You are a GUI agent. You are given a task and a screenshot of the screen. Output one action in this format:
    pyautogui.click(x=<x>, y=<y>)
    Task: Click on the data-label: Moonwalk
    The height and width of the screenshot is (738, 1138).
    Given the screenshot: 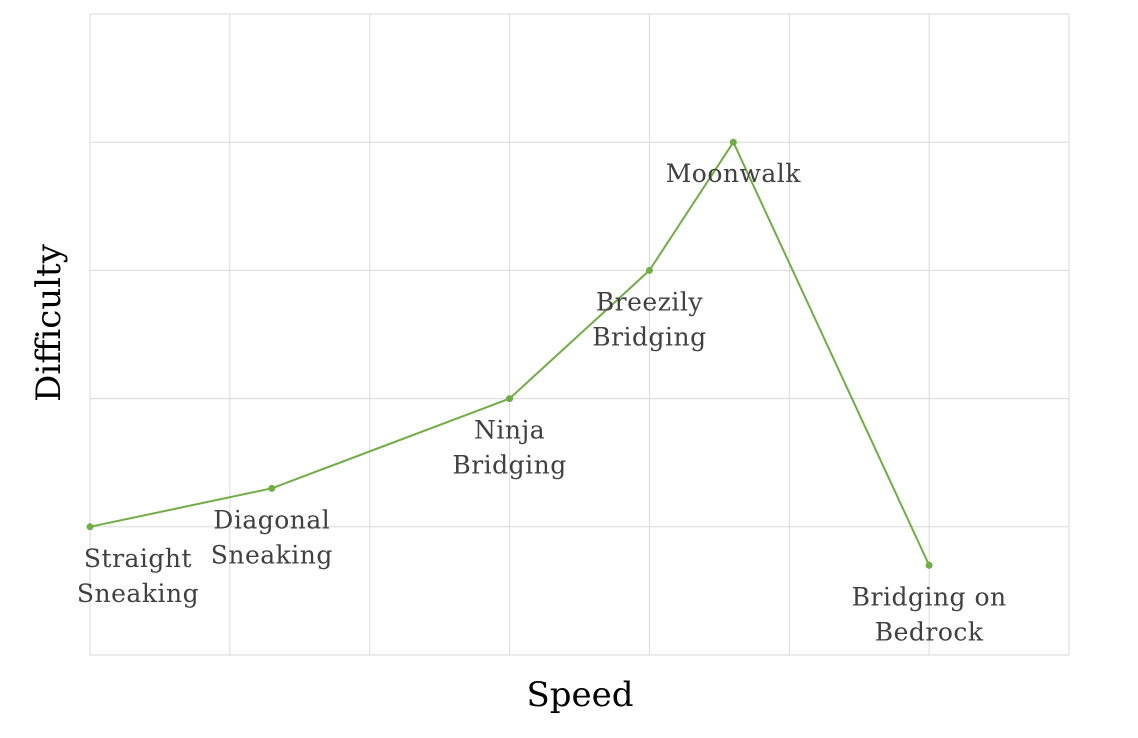 What is the action you would take?
    pyautogui.click(x=734, y=173)
    